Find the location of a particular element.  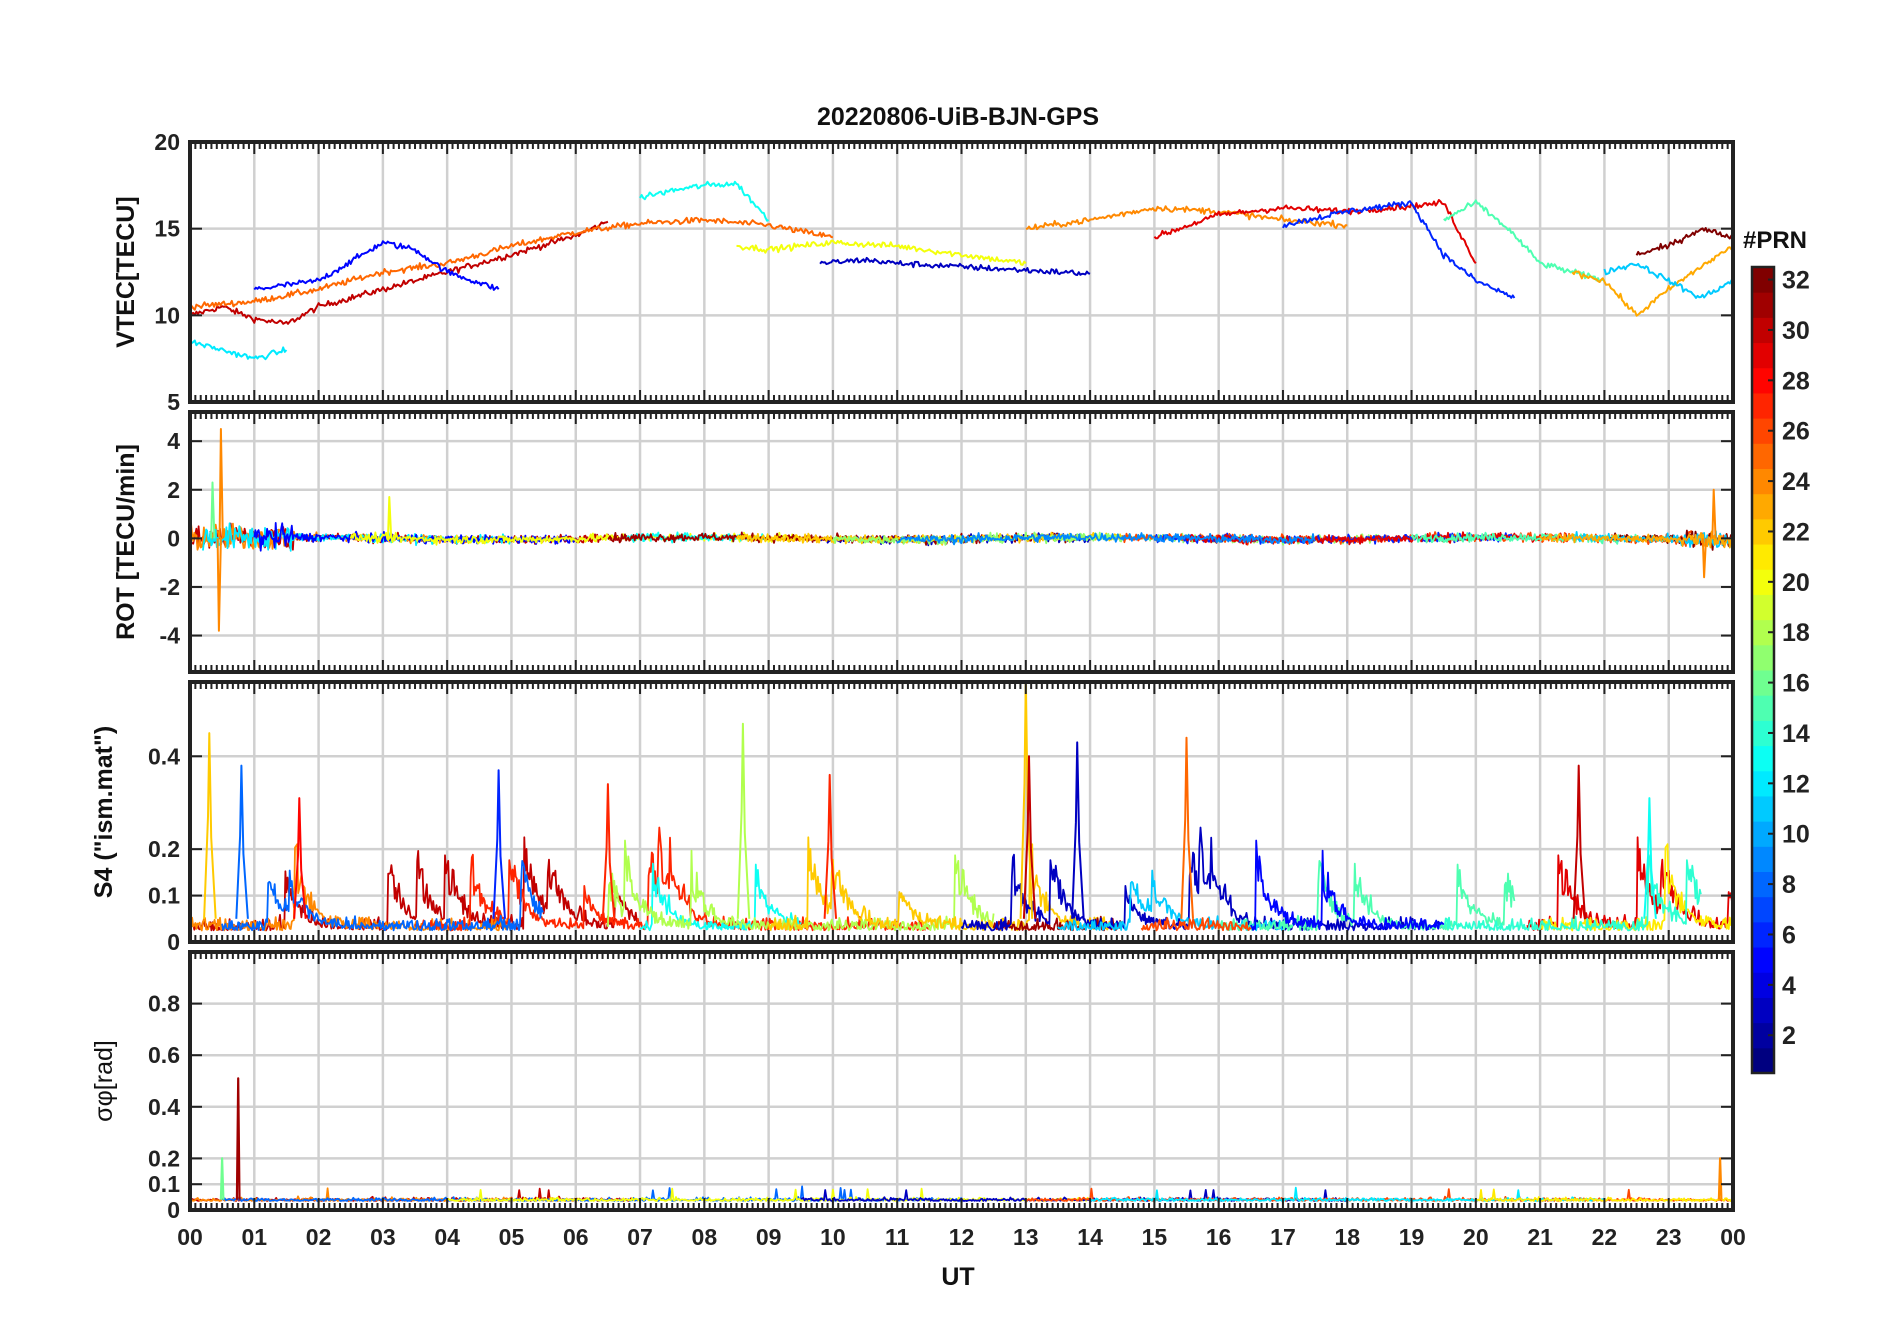

colorbar-tick-label: 18 is located at coordinates (1796, 633).